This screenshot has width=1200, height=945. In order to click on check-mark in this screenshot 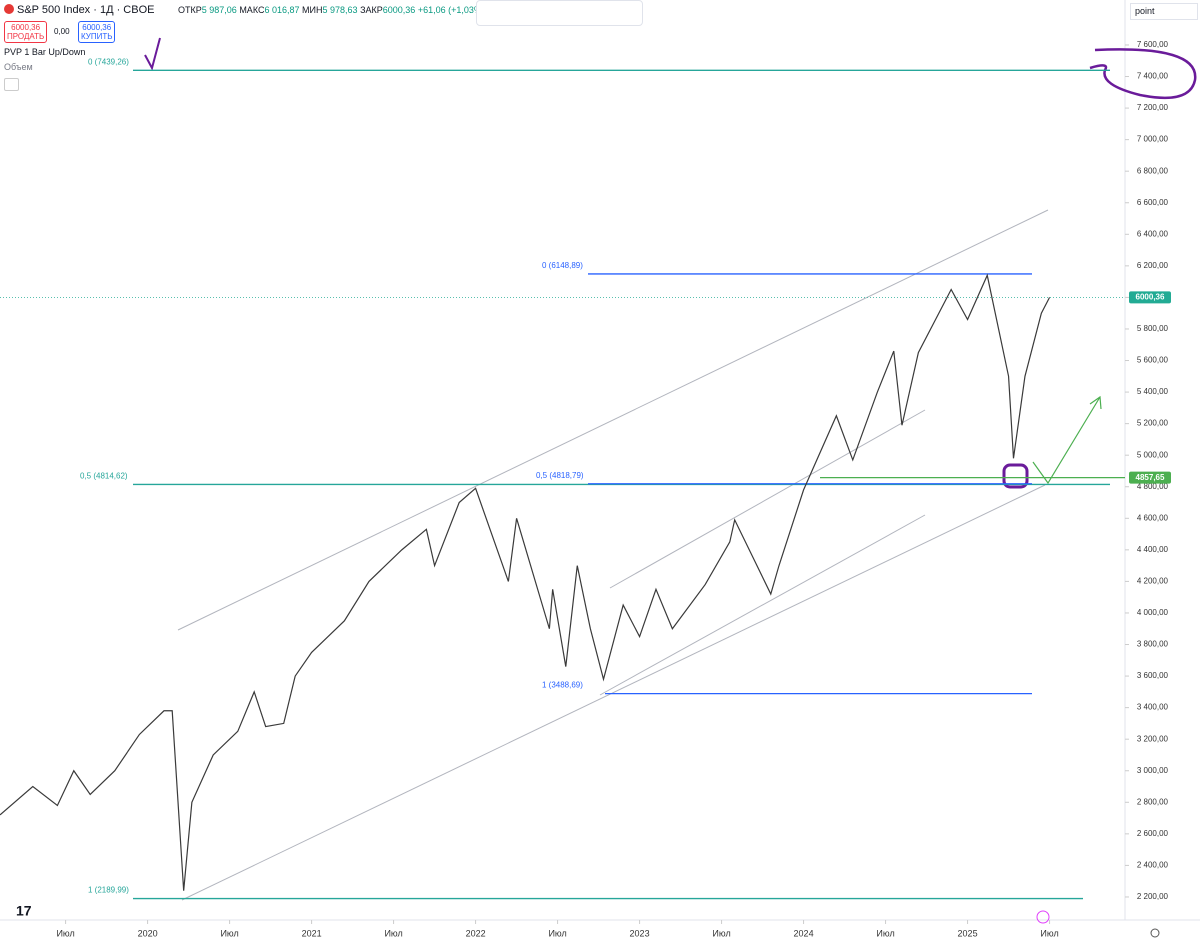, I will do `click(152, 54)`.